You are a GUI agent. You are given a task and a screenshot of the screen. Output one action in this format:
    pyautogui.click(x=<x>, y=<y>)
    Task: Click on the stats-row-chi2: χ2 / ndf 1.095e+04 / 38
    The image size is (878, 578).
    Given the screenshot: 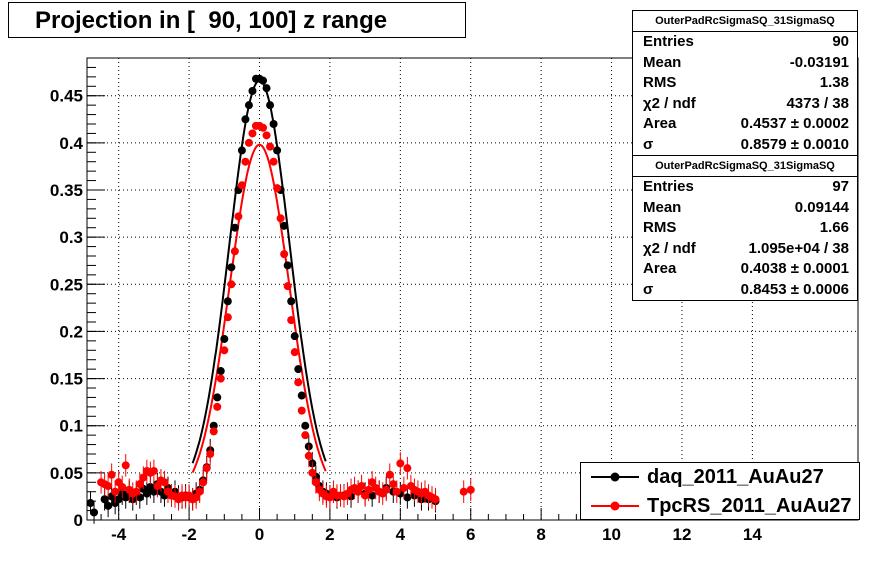 What is the action you would take?
    pyautogui.click(x=745, y=249)
    